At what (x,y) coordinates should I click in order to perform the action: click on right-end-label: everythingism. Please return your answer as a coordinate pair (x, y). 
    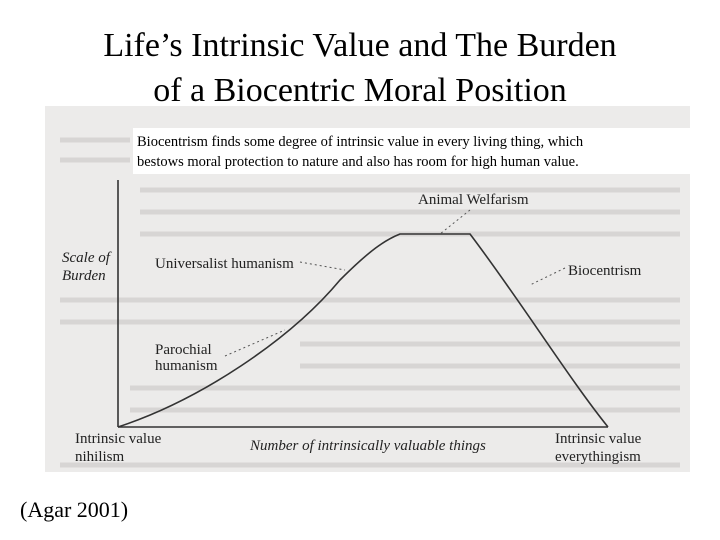
    Looking at the image, I should click on (598, 457).